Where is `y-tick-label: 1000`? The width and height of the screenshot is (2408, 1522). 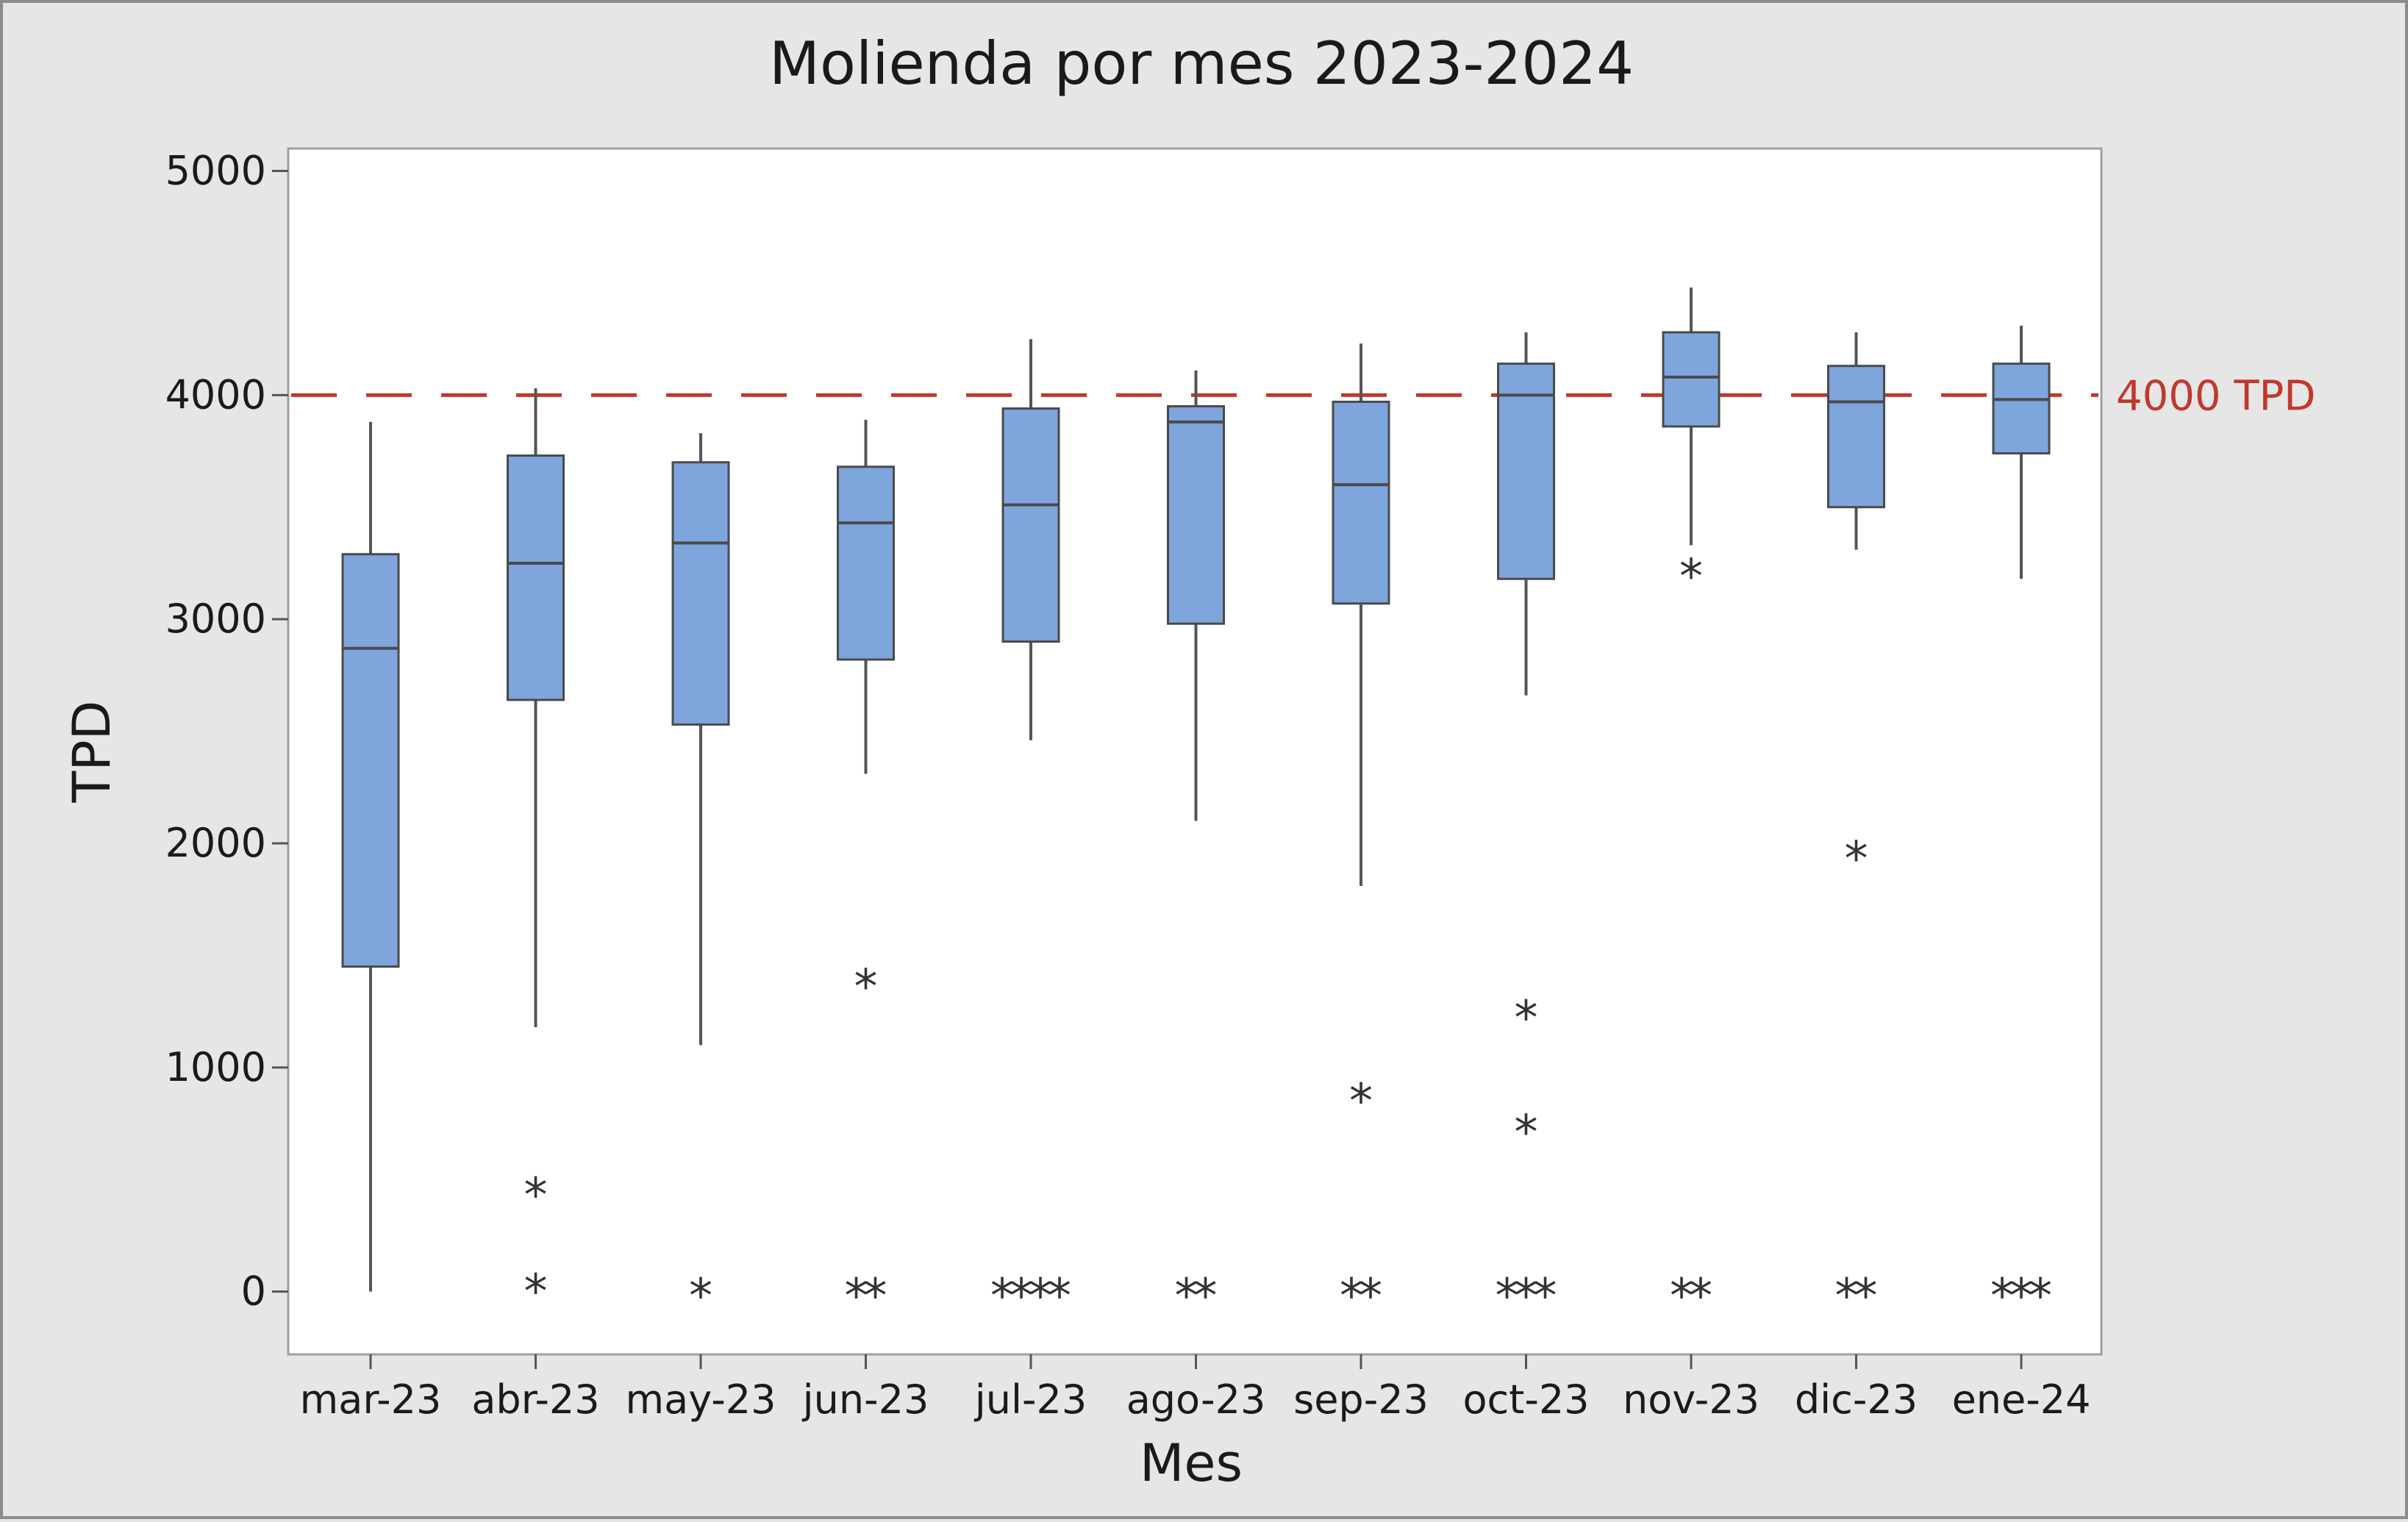 y-tick-label: 1000 is located at coordinates (215, 1067).